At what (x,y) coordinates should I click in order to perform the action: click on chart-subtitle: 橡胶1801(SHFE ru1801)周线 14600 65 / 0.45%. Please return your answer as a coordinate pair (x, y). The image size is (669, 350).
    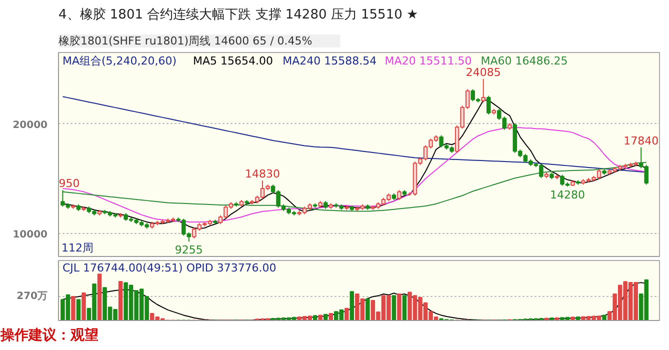
    Looking at the image, I should click on (185, 41).